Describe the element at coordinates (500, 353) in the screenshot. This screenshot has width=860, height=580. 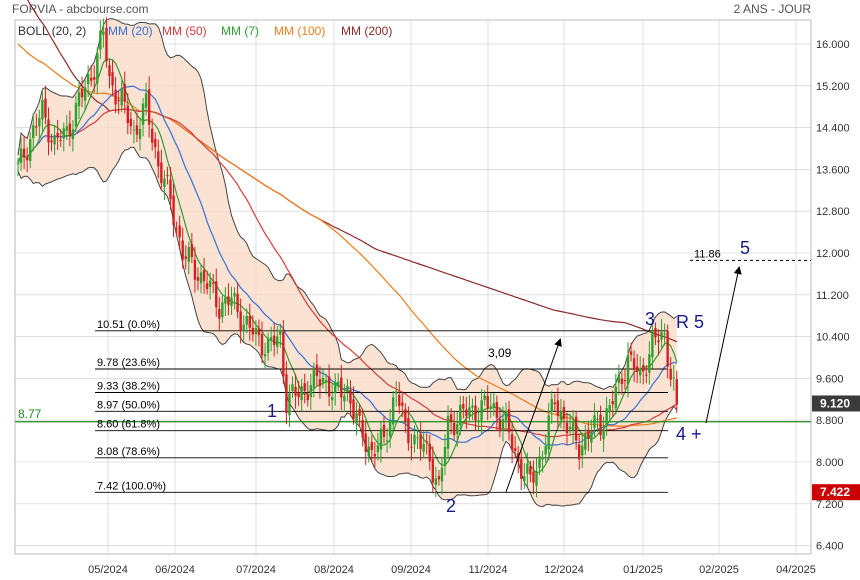
I see `move-label: 3,09` at that location.